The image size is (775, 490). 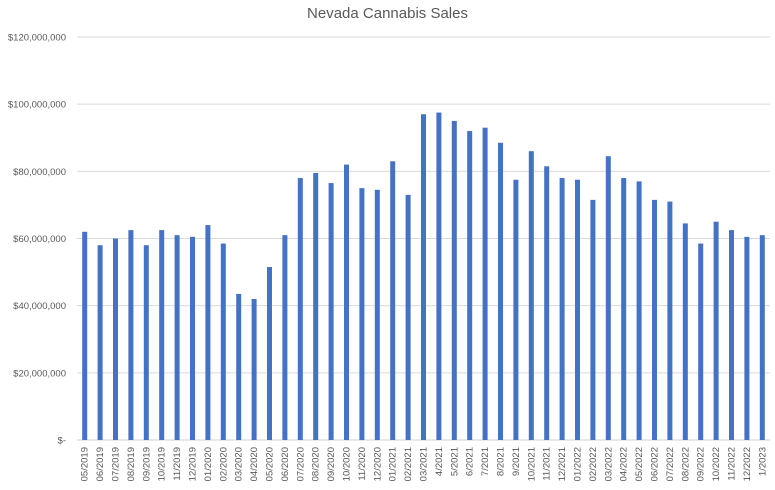 What do you see at coordinates (531, 464) in the screenshot?
I see `x-tick-label: 10/2021` at bounding box center [531, 464].